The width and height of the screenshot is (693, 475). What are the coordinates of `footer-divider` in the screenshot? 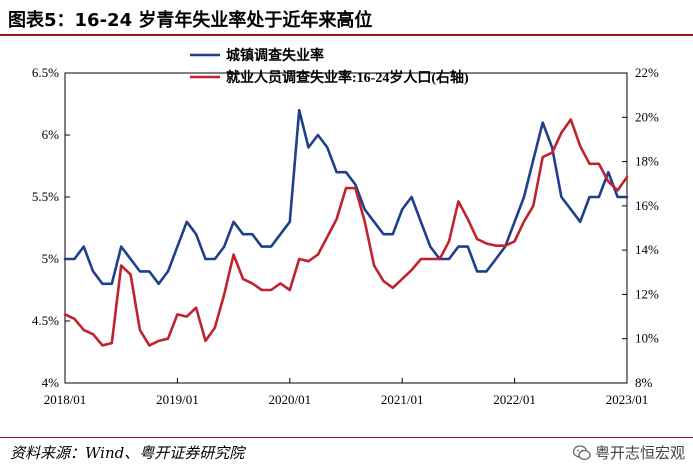 It's located at (346, 437).